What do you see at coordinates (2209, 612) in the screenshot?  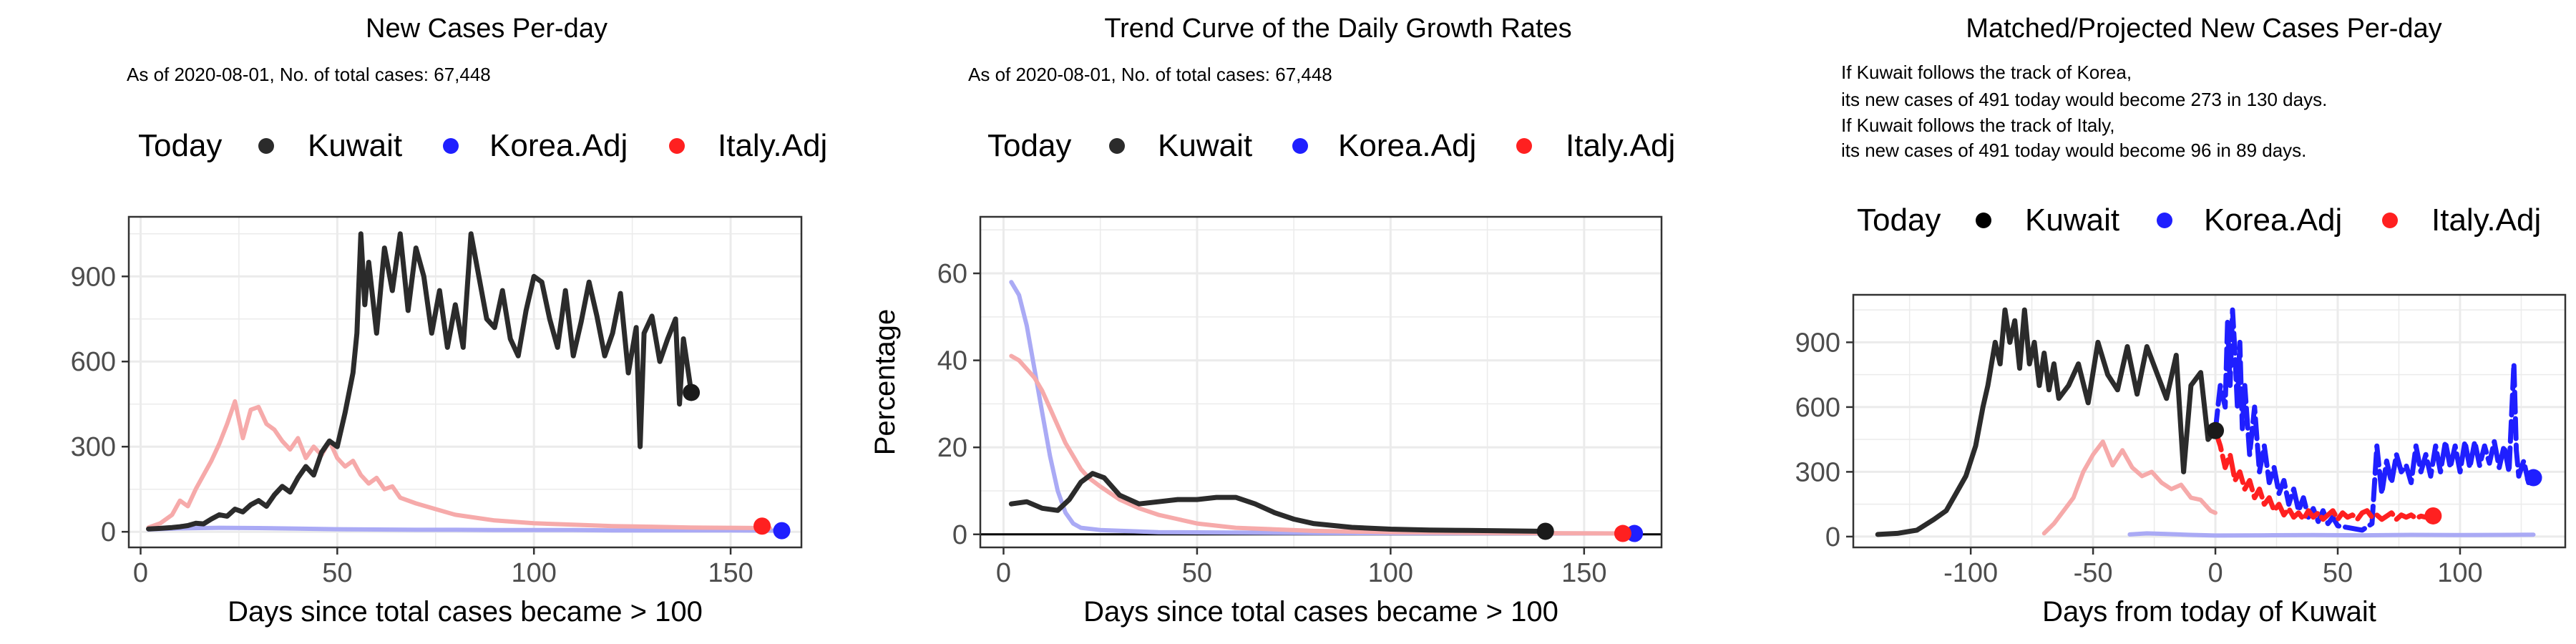 I see `x-axis-label: Days from today of Kuwait` at bounding box center [2209, 612].